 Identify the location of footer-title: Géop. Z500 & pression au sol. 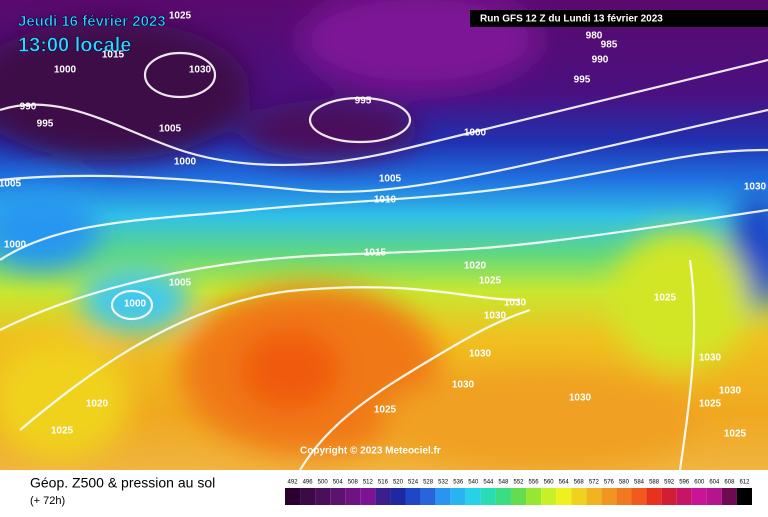
(122, 483).